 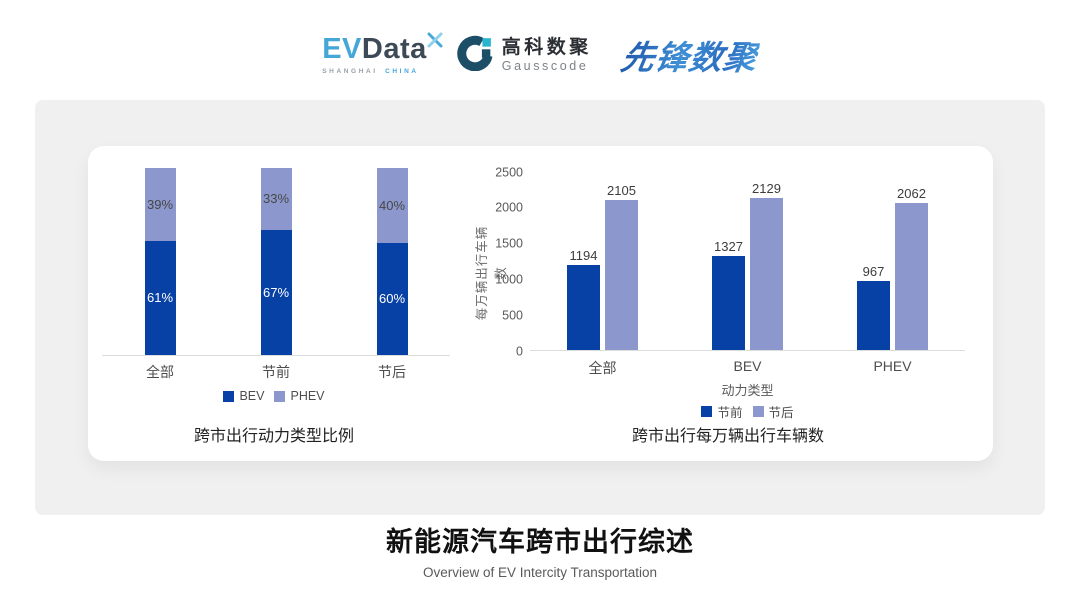 I want to click on category-label: 节前, so click(x=276, y=372).